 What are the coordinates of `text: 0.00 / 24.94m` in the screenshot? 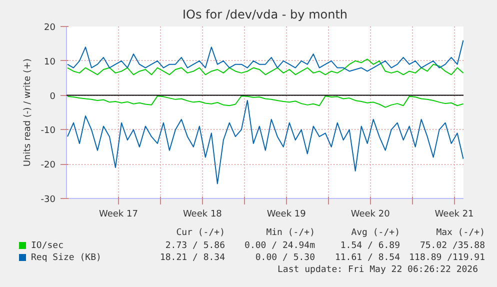 It's located at (279, 246).